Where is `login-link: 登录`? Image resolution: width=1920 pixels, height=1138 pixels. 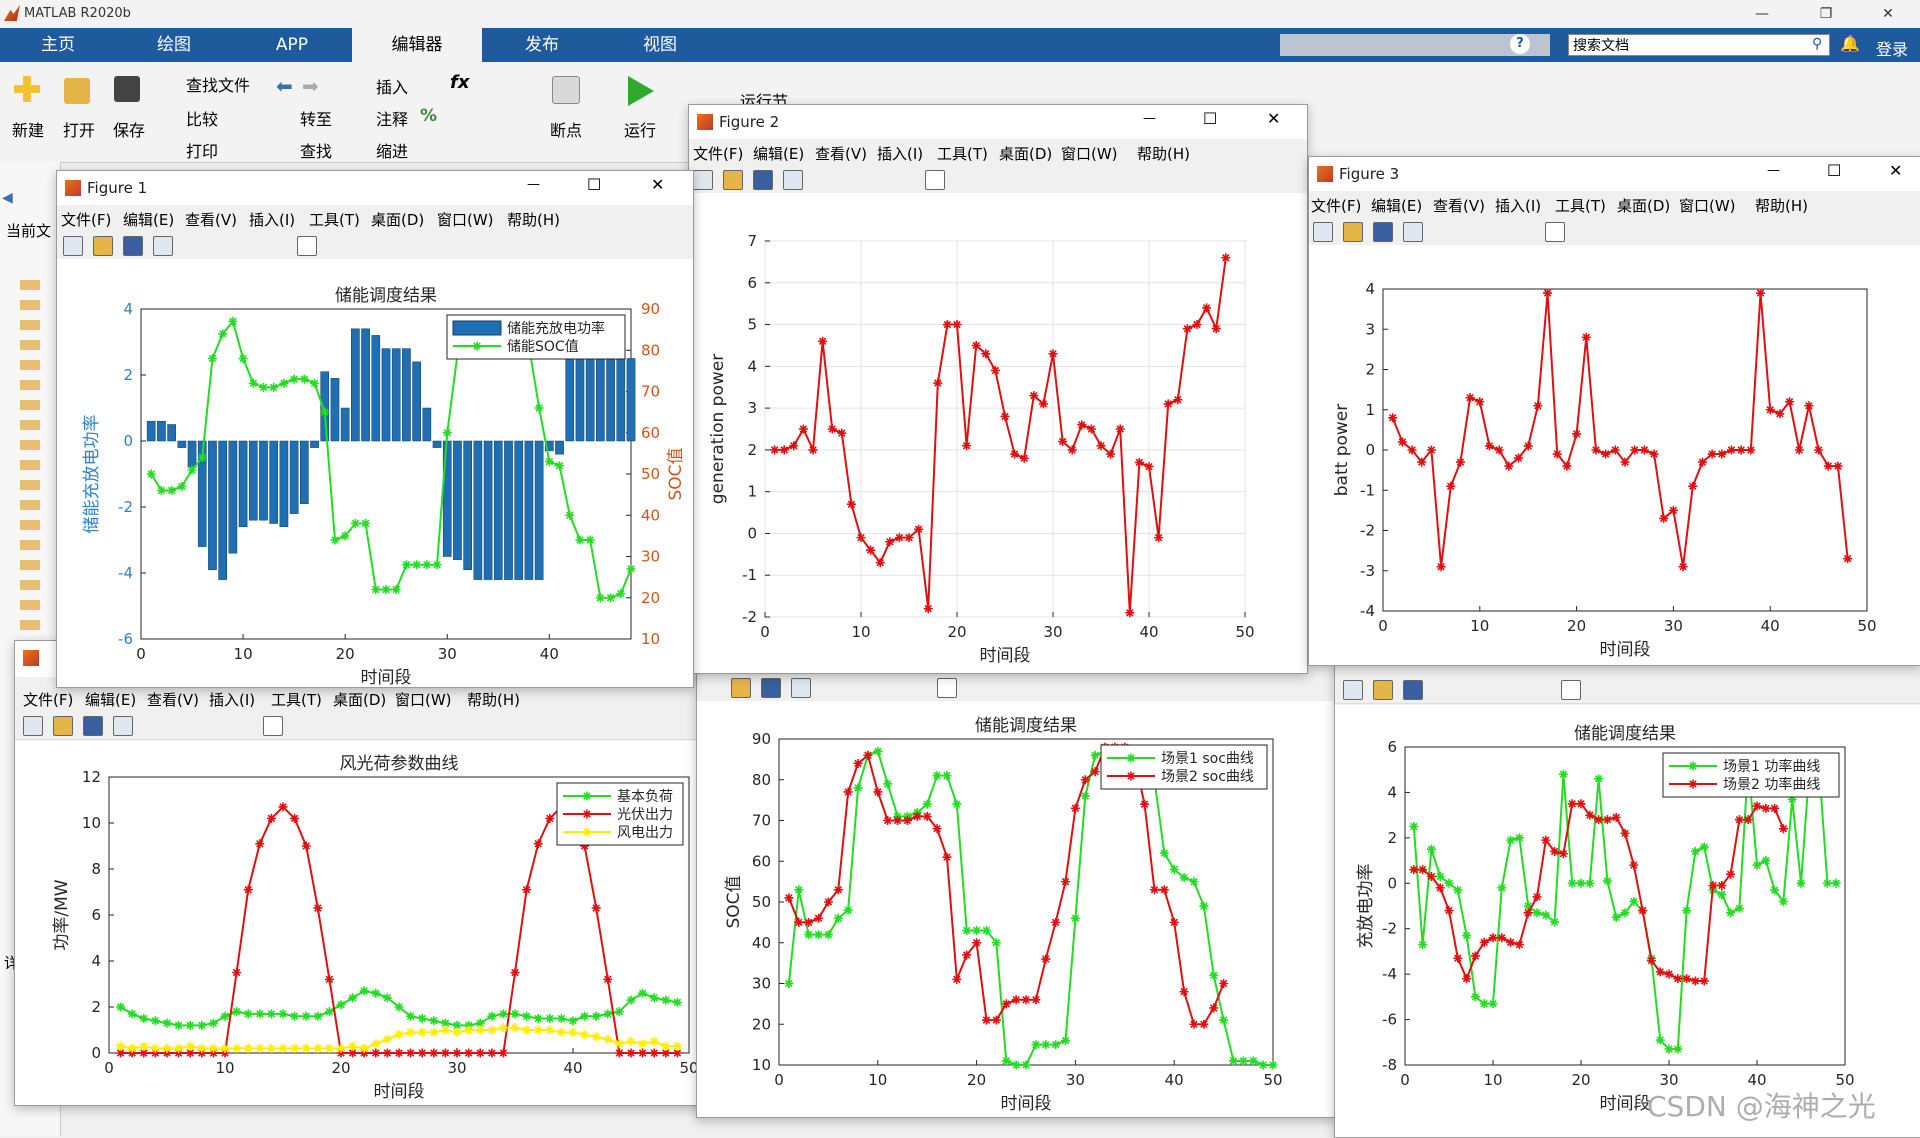
login-link: 登录 is located at coordinates (1892, 49).